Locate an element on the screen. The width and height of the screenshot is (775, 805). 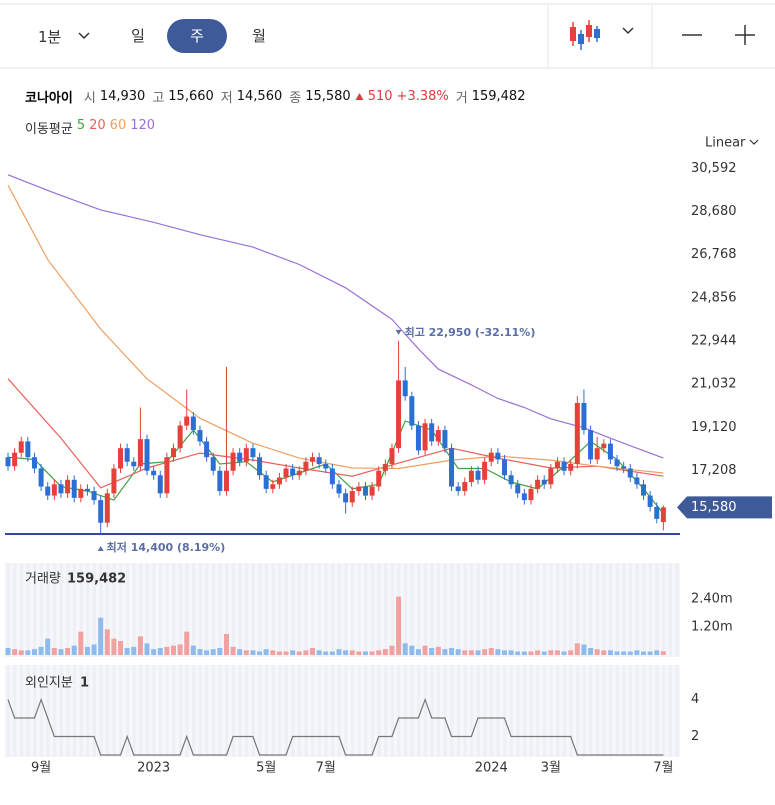
zoom-in is located at coordinates (745, 35).